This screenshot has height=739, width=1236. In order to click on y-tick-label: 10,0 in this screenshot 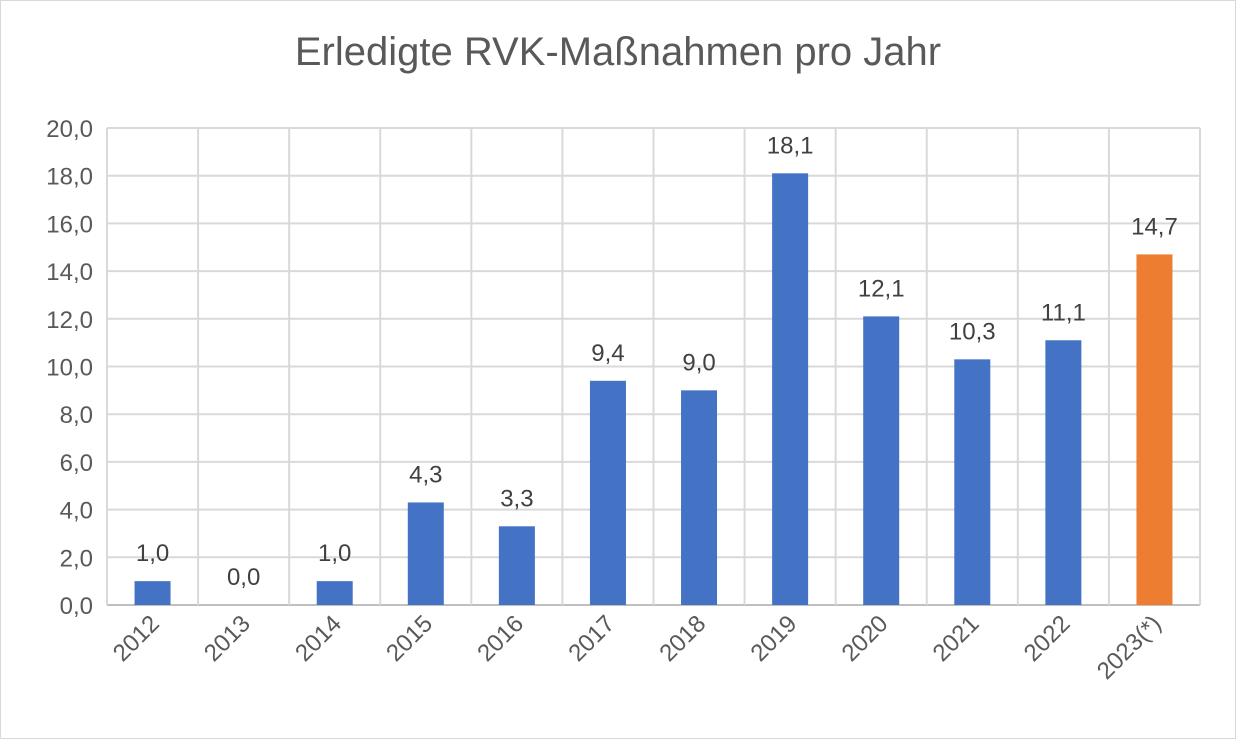, I will do `click(69, 368)`.